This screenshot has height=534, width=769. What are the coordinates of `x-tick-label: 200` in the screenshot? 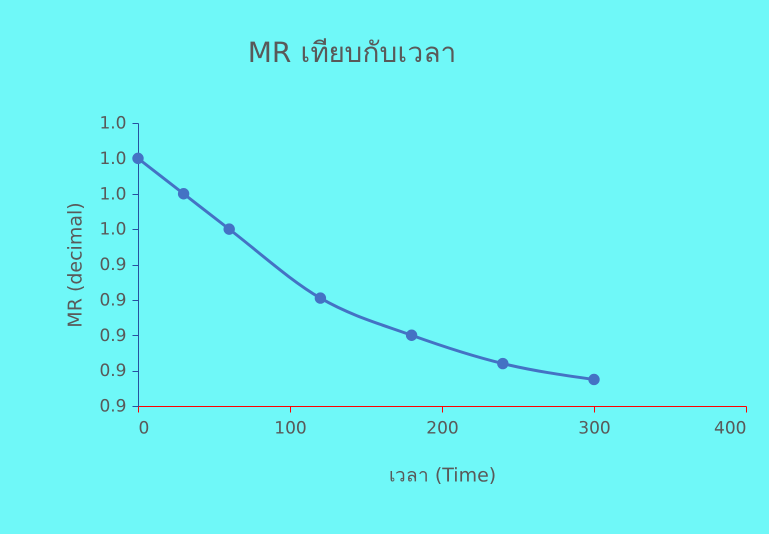 It's located at (442, 428).